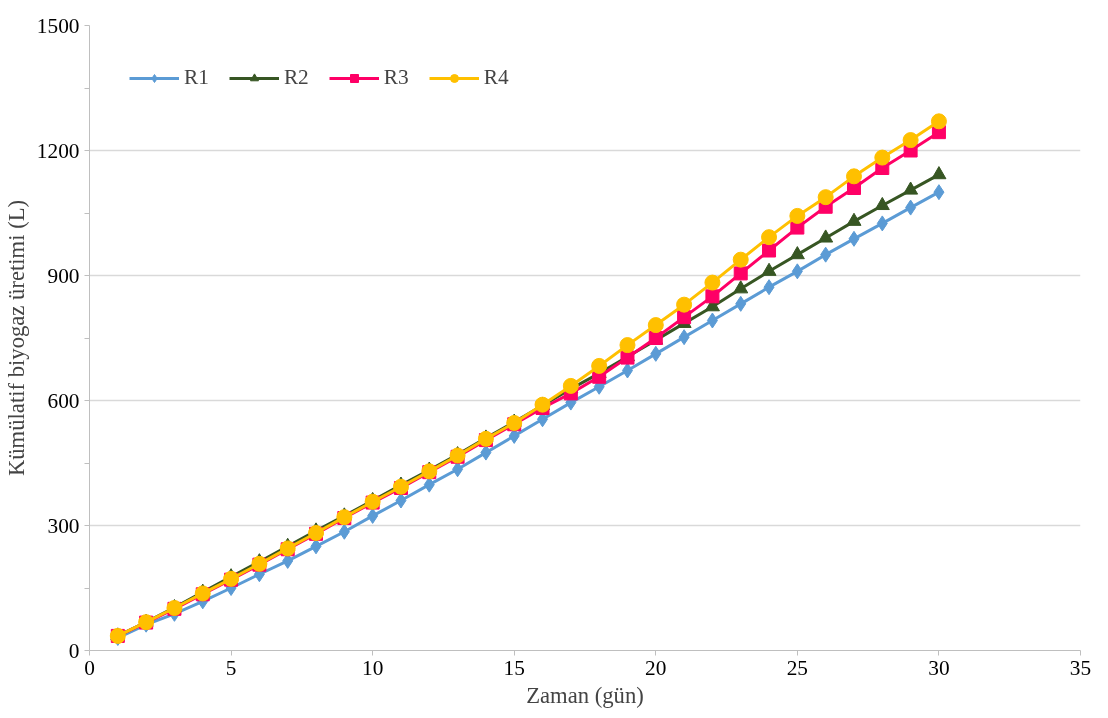 This screenshot has height=718, width=1108. Describe the element at coordinates (656, 667) in the screenshot. I see `x-tick-label: 20` at that location.